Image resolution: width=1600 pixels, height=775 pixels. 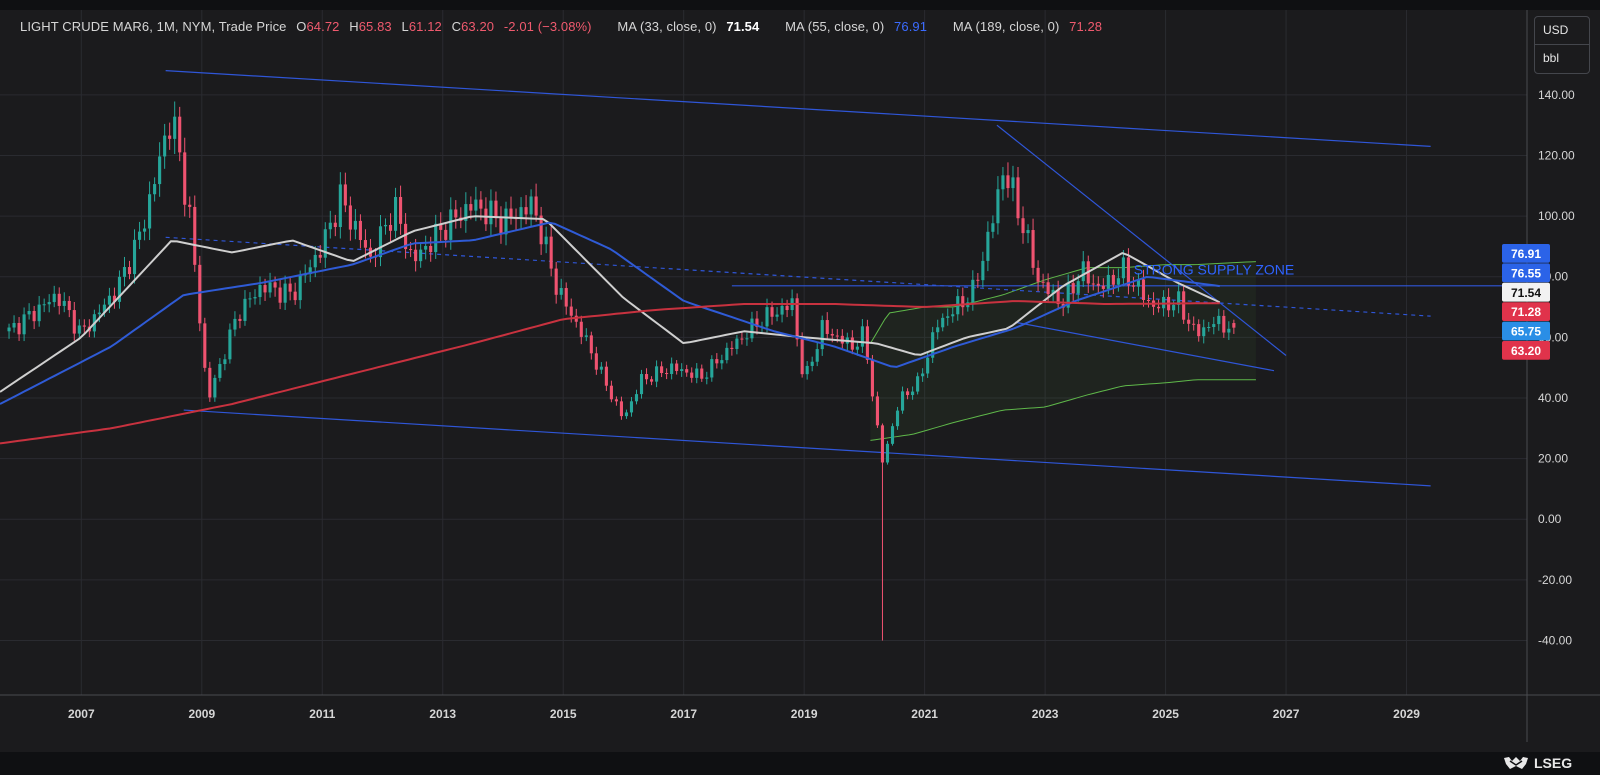 What do you see at coordinates (1556, 30) in the screenshot?
I see `currency-label: USD` at bounding box center [1556, 30].